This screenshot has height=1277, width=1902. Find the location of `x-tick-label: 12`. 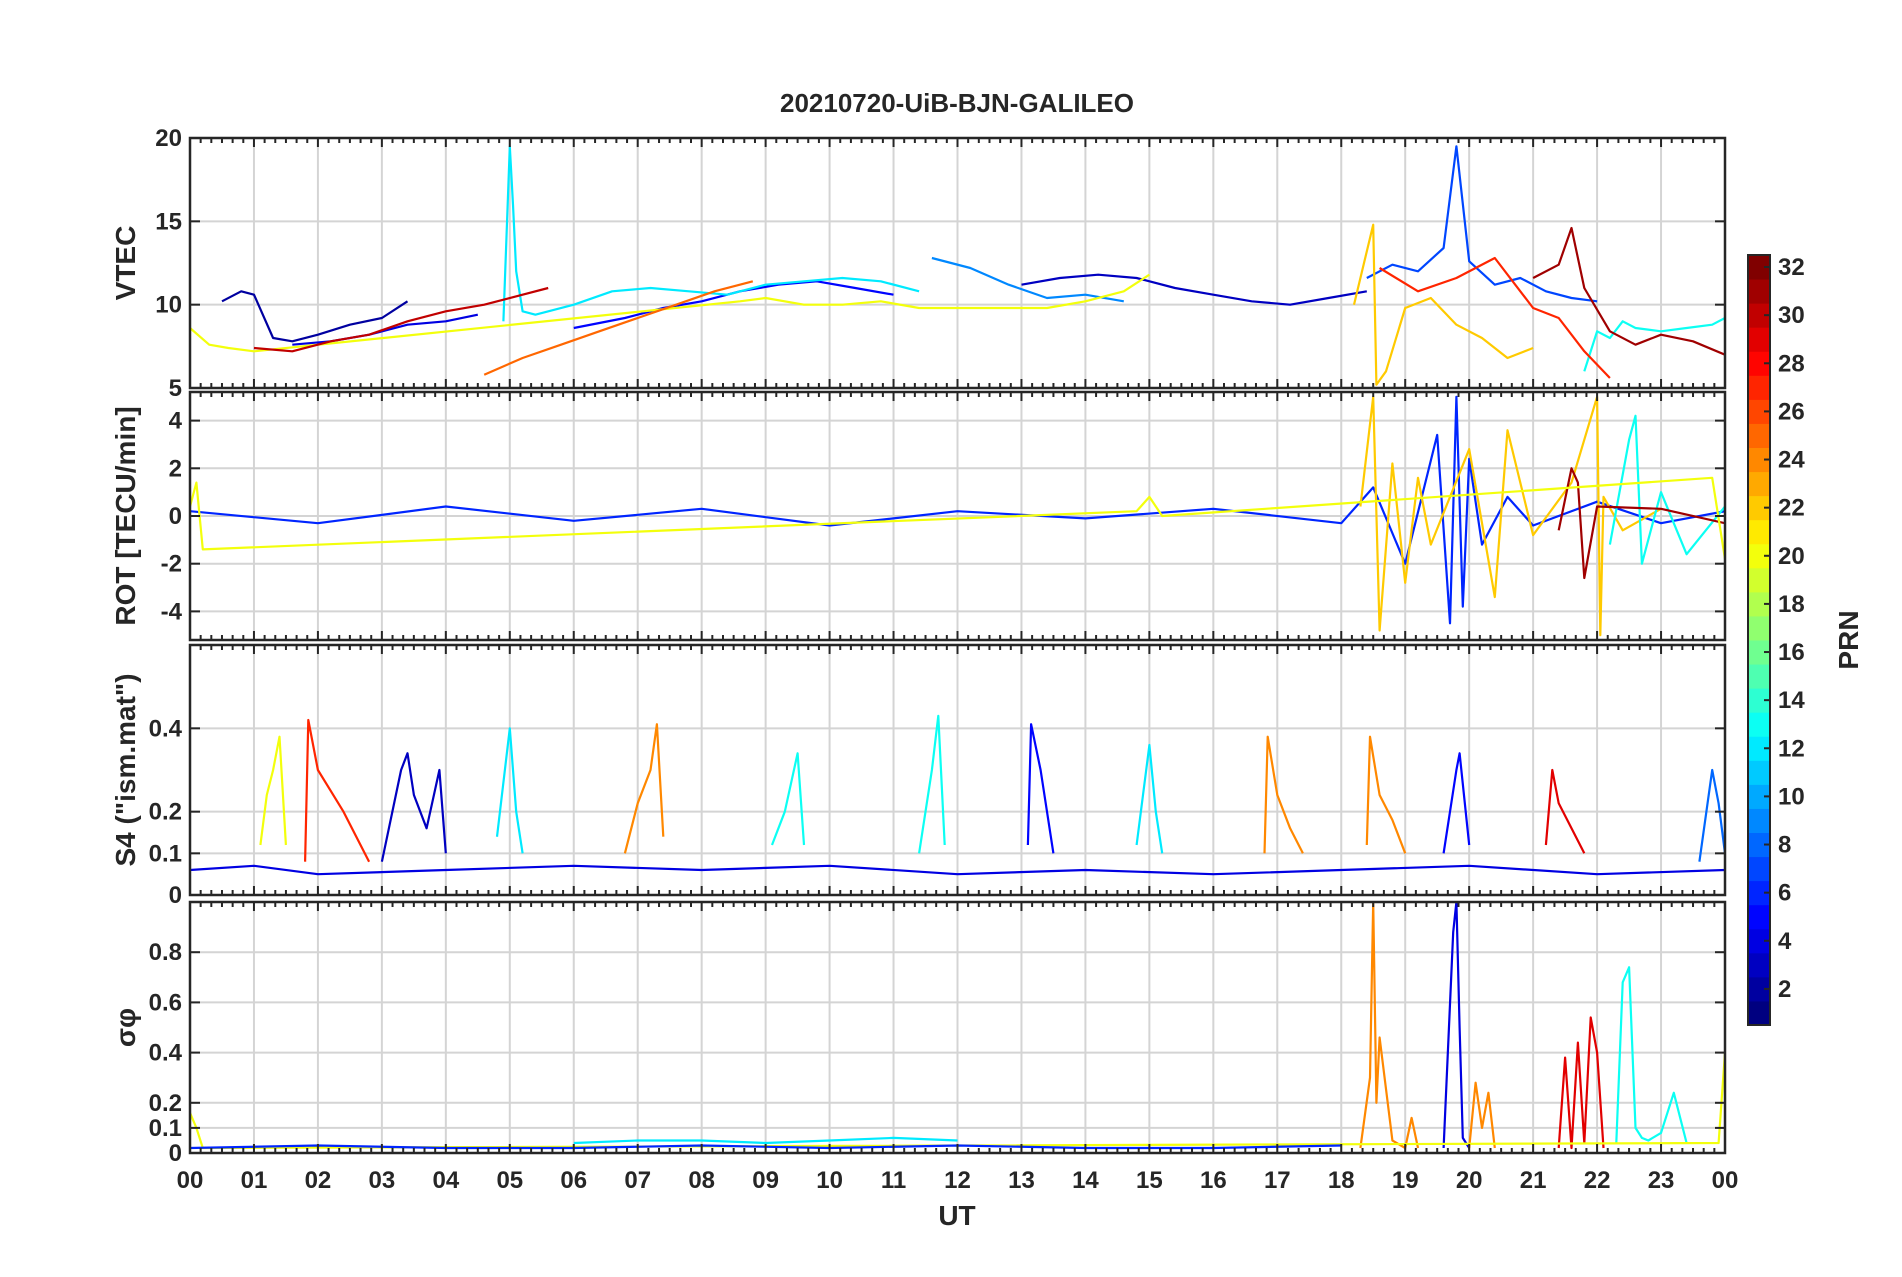

x-tick-label: 12 is located at coordinates (957, 1180).